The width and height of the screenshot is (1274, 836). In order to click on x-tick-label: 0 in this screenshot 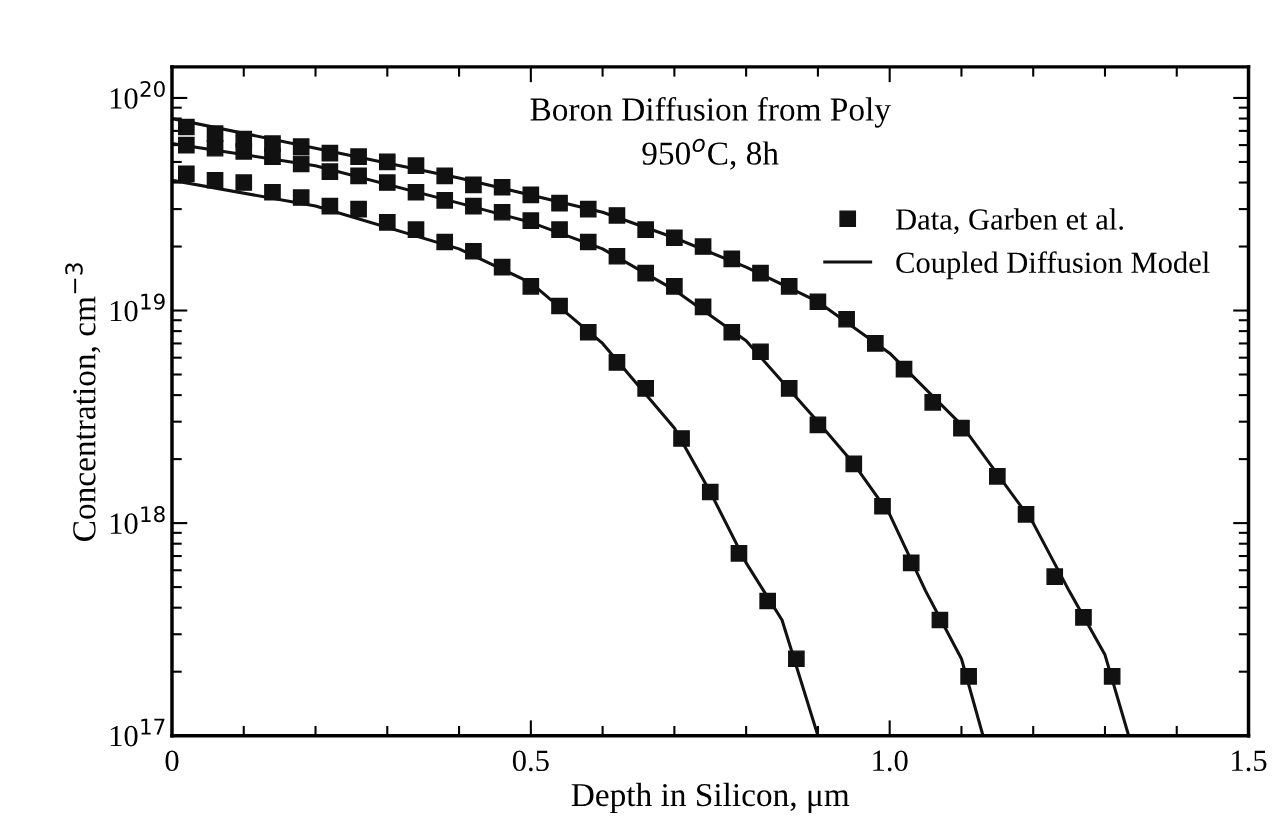, I will do `click(172, 761)`.